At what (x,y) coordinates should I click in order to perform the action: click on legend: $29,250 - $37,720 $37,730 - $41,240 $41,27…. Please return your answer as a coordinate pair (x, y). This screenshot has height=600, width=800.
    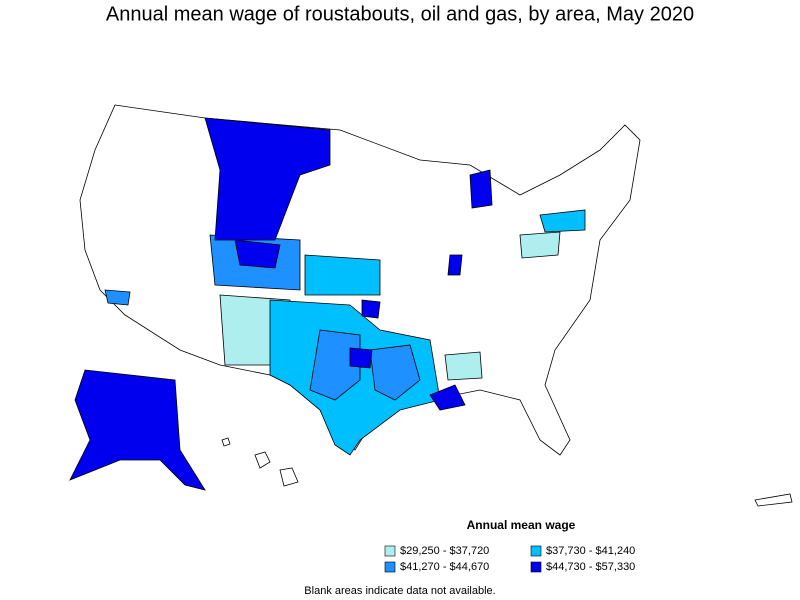
    Looking at the image, I should click on (509, 559).